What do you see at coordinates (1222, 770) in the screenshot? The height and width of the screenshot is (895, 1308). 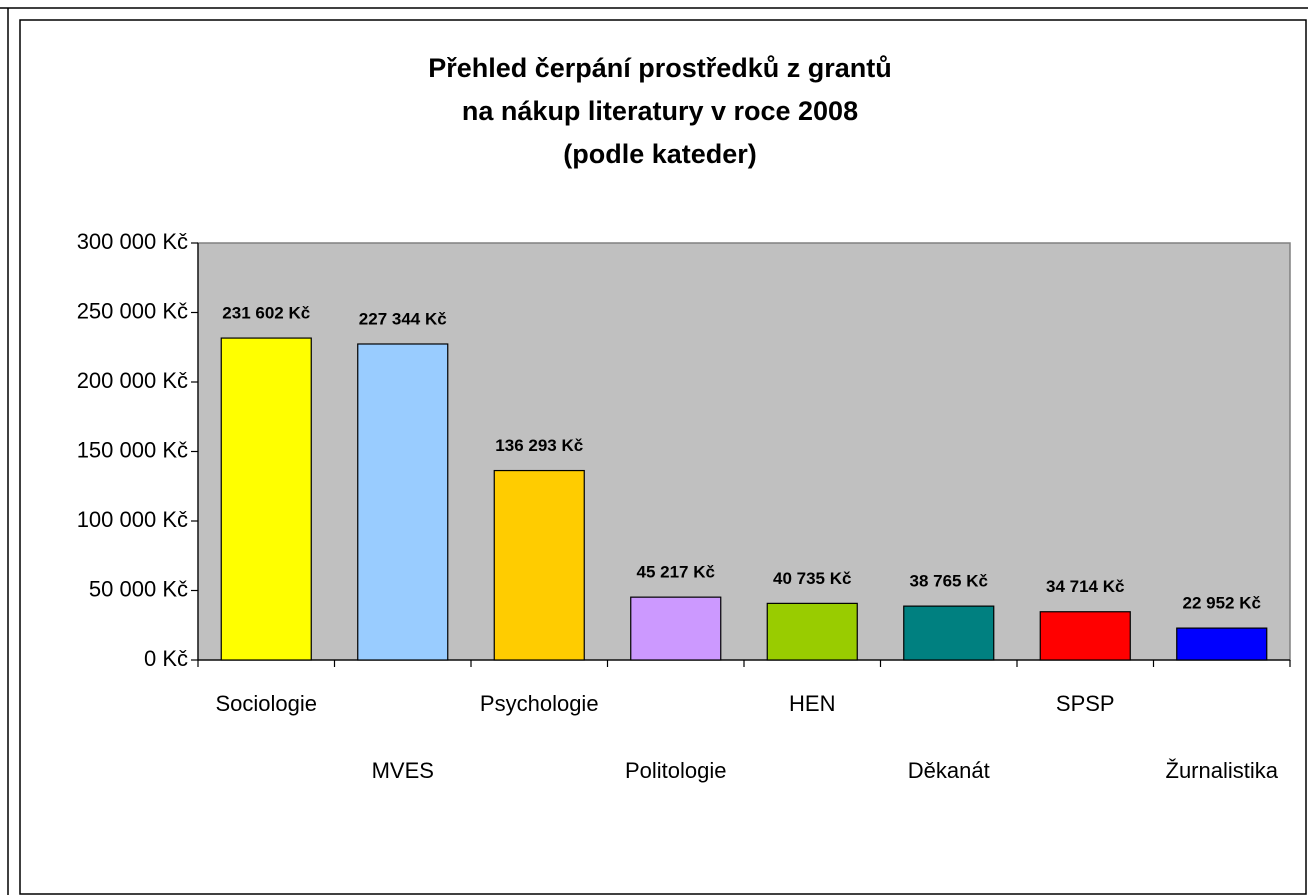 I see `x-tick-label: Žurnalistika` at bounding box center [1222, 770].